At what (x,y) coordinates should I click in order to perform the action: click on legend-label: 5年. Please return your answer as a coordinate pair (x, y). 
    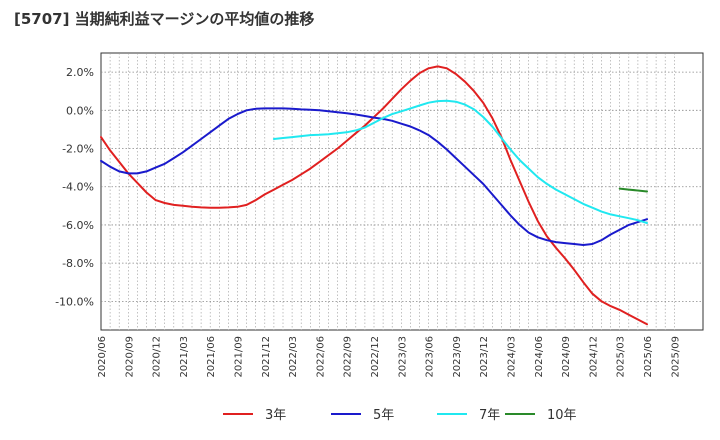
    Looking at the image, I should click on (383, 415).